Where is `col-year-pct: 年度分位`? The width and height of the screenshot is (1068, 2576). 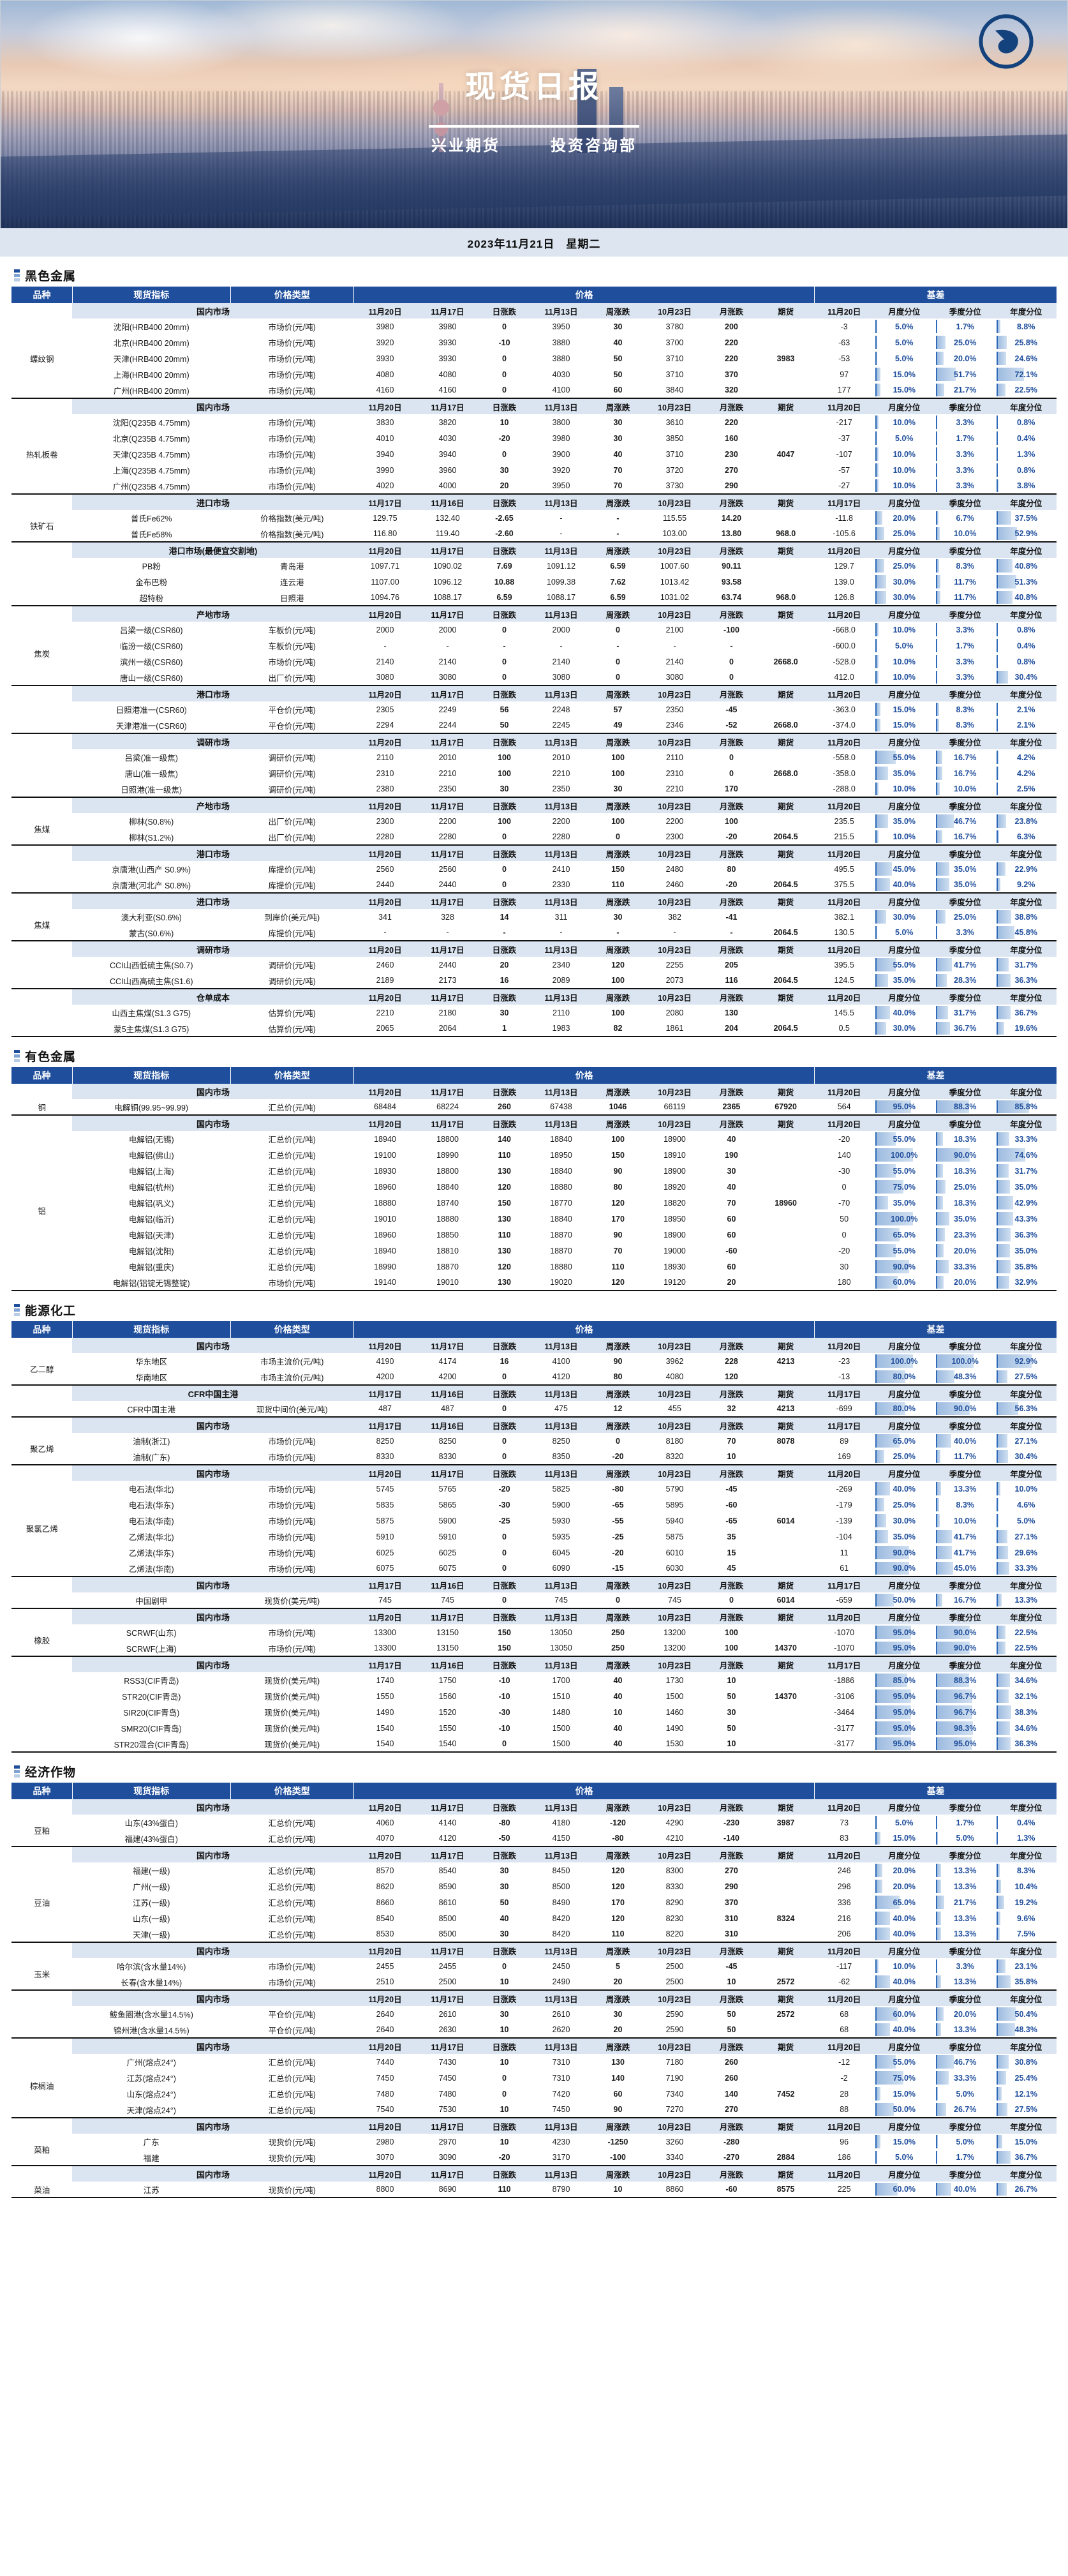
col-year-pct: 年度分位 is located at coordinates (1026, 1998).